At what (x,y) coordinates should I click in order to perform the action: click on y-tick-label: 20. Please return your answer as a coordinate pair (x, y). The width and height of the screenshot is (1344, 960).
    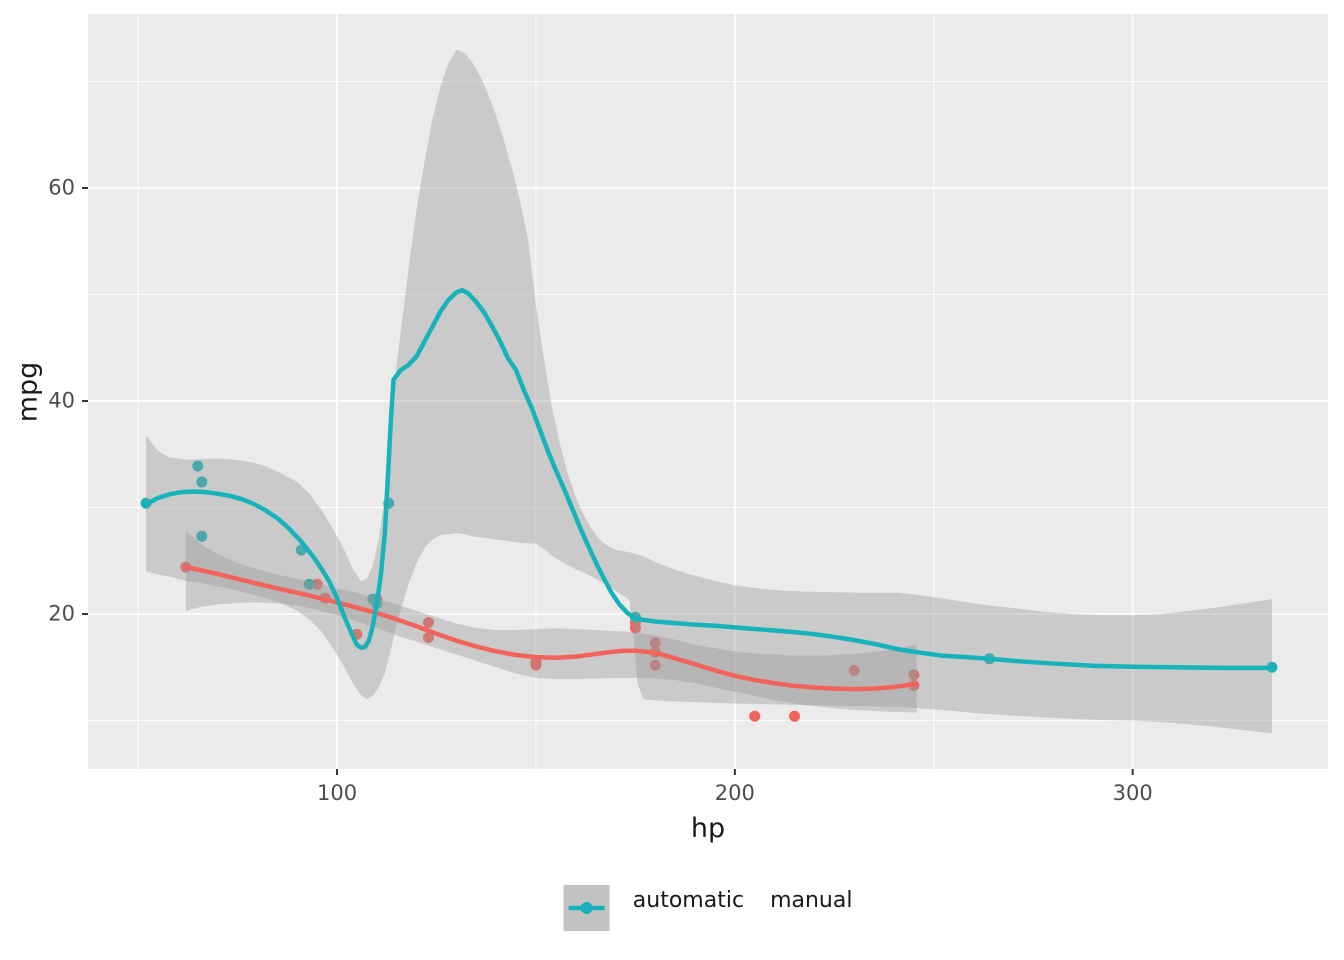
    Looking at the image, I should click on (61, 613).